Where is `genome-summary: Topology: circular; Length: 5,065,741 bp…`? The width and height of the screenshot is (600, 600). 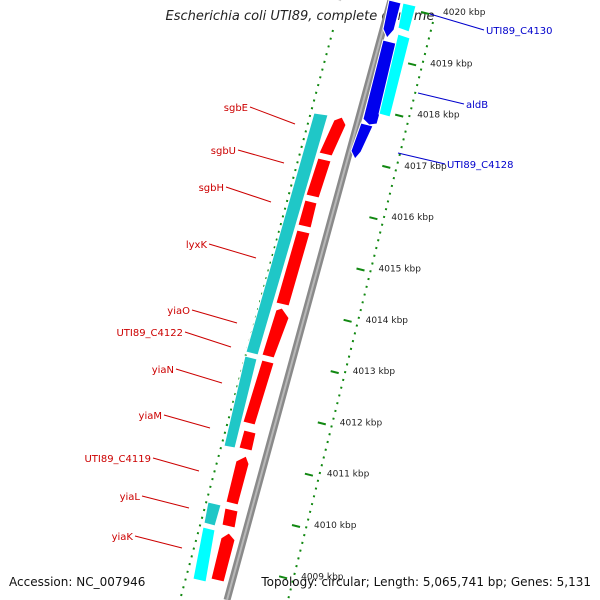 genome-summary: Topology: circular; Length: 5,065,741 bp… is located at coordinates (426, 582).